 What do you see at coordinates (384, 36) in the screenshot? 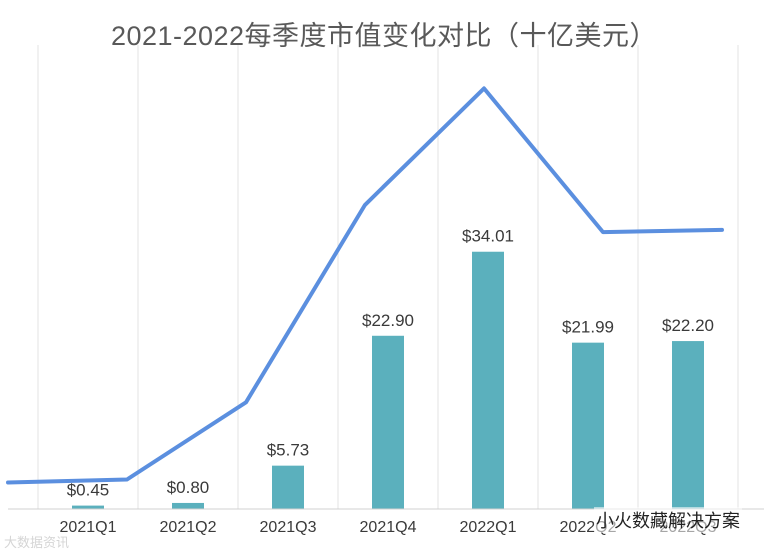
I see `chart-title: 2021-2022每季度市值变化对比（十亿美元）` at bounding box center [384, 36].